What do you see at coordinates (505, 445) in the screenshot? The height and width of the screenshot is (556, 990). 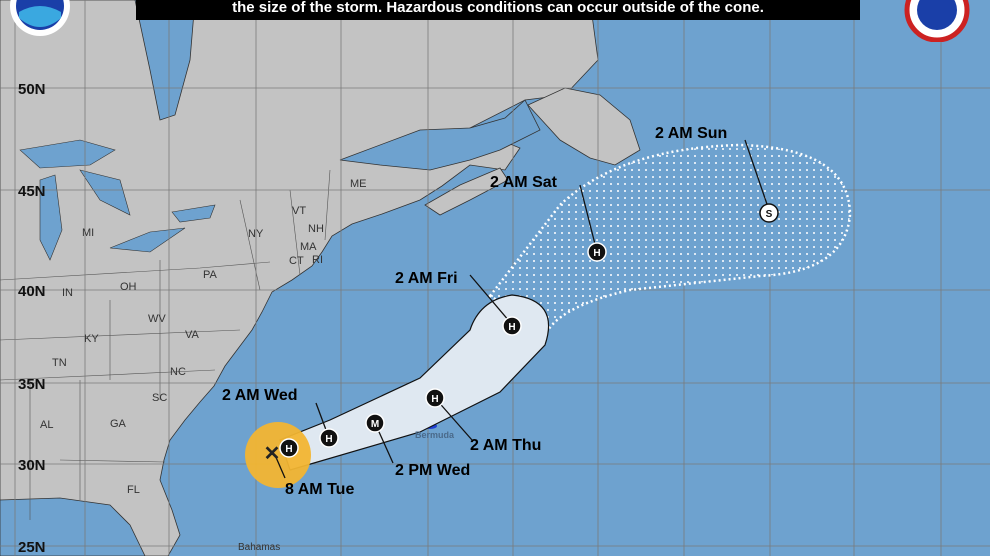 I see `label-2am-thu: 2 AM Thu` at bounding box center [505, 445].